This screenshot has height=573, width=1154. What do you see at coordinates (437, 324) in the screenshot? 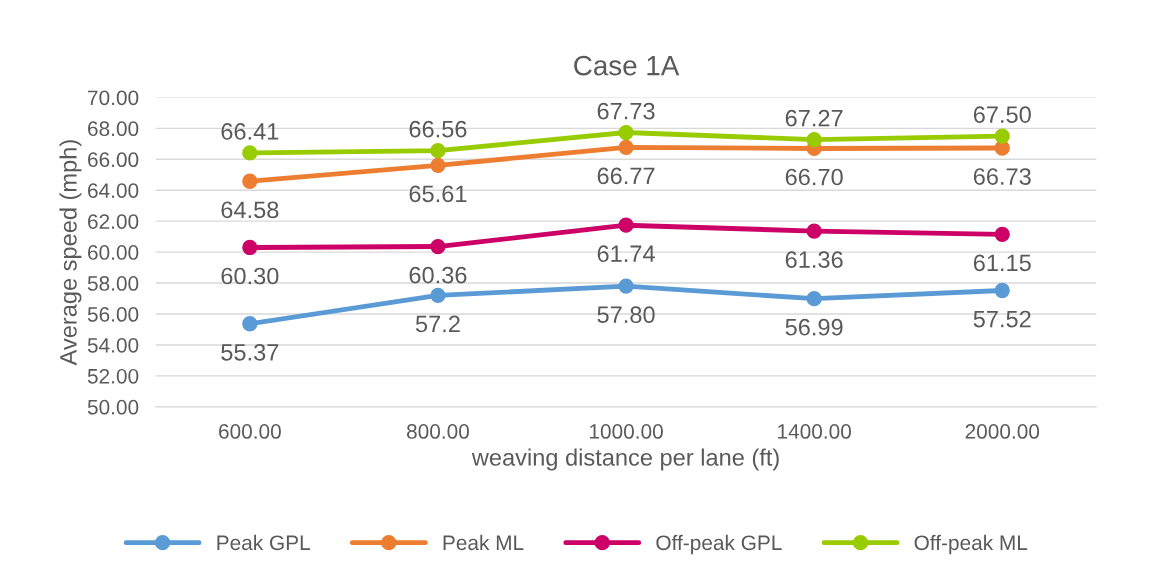
I see `data-label: 57.2` at bounding box center [437, 324].